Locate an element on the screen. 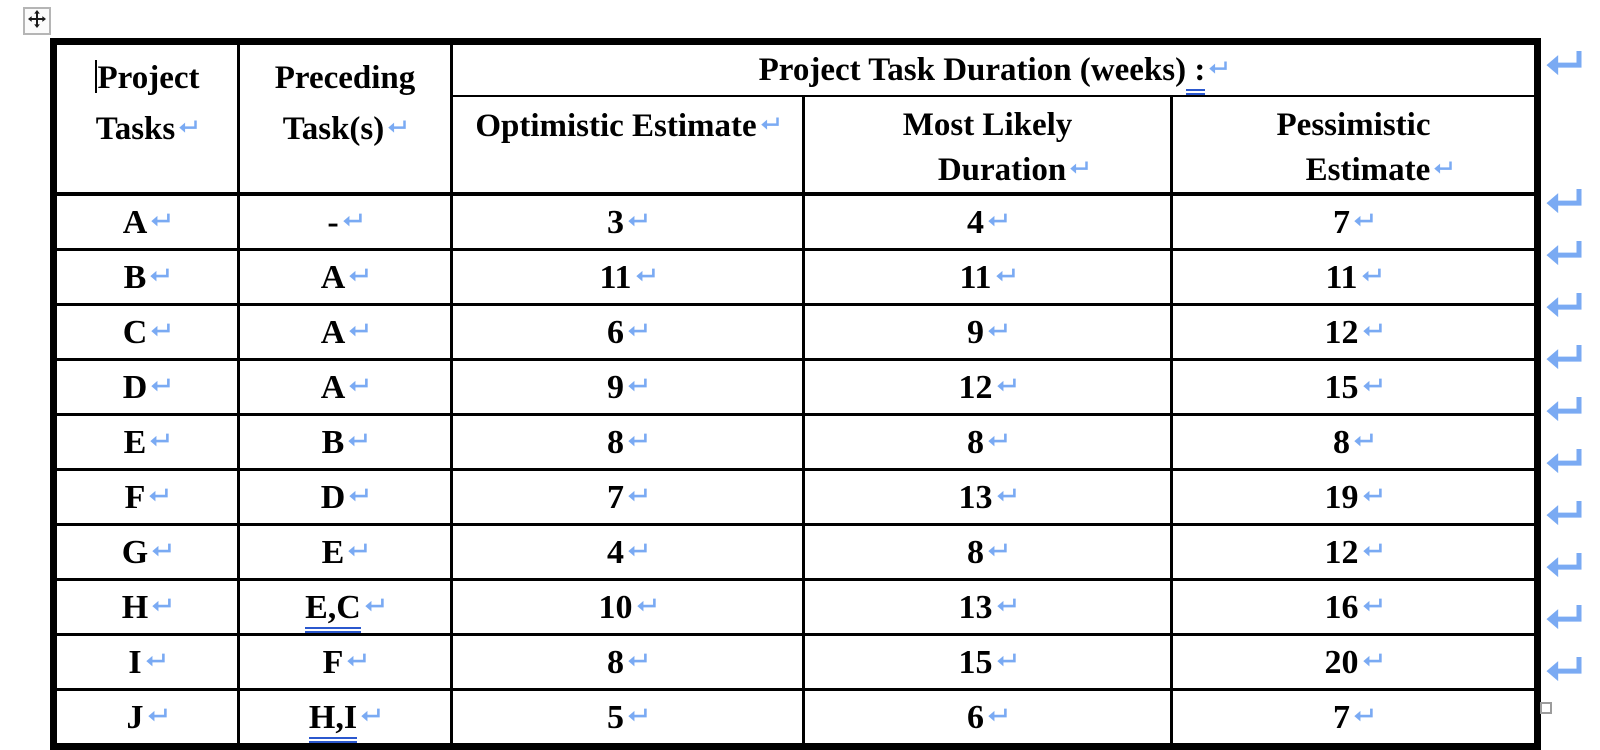 The width and height of the screenshot is (1600, 750). table-move-handle is located at coordinates (37, 21).